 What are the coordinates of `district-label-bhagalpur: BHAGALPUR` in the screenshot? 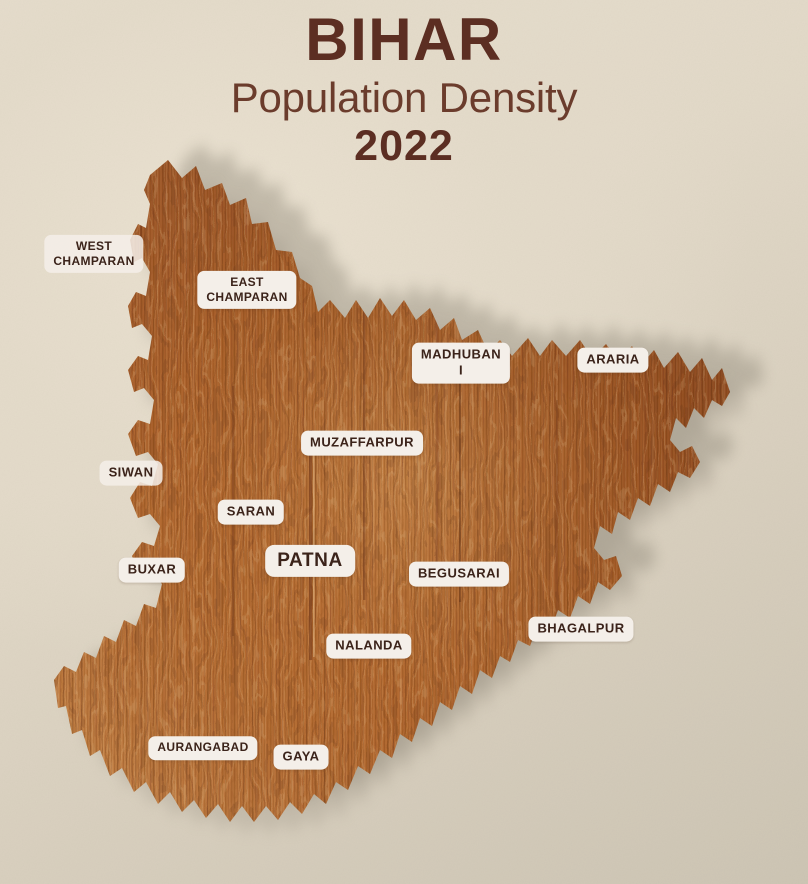 It's located at (581, 629).